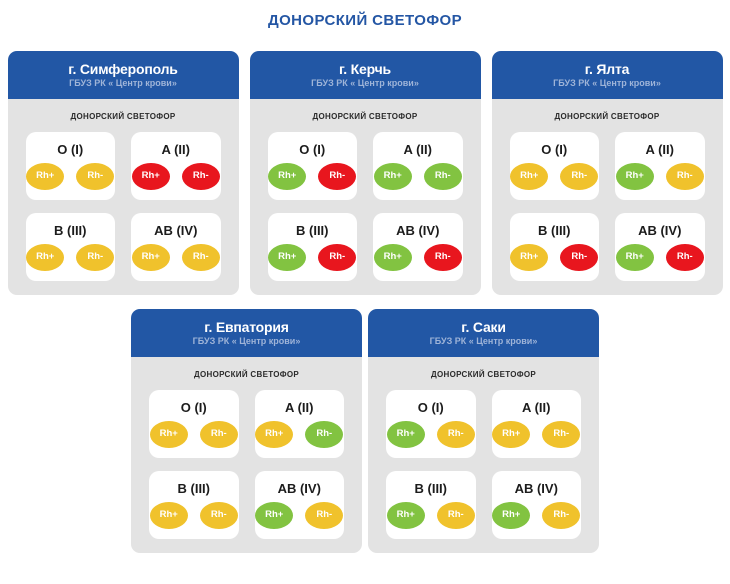 Image resolution: width=730 pixels, height=584 pixels. I want to click on city-name: г. Керчь, so click(365, 69).